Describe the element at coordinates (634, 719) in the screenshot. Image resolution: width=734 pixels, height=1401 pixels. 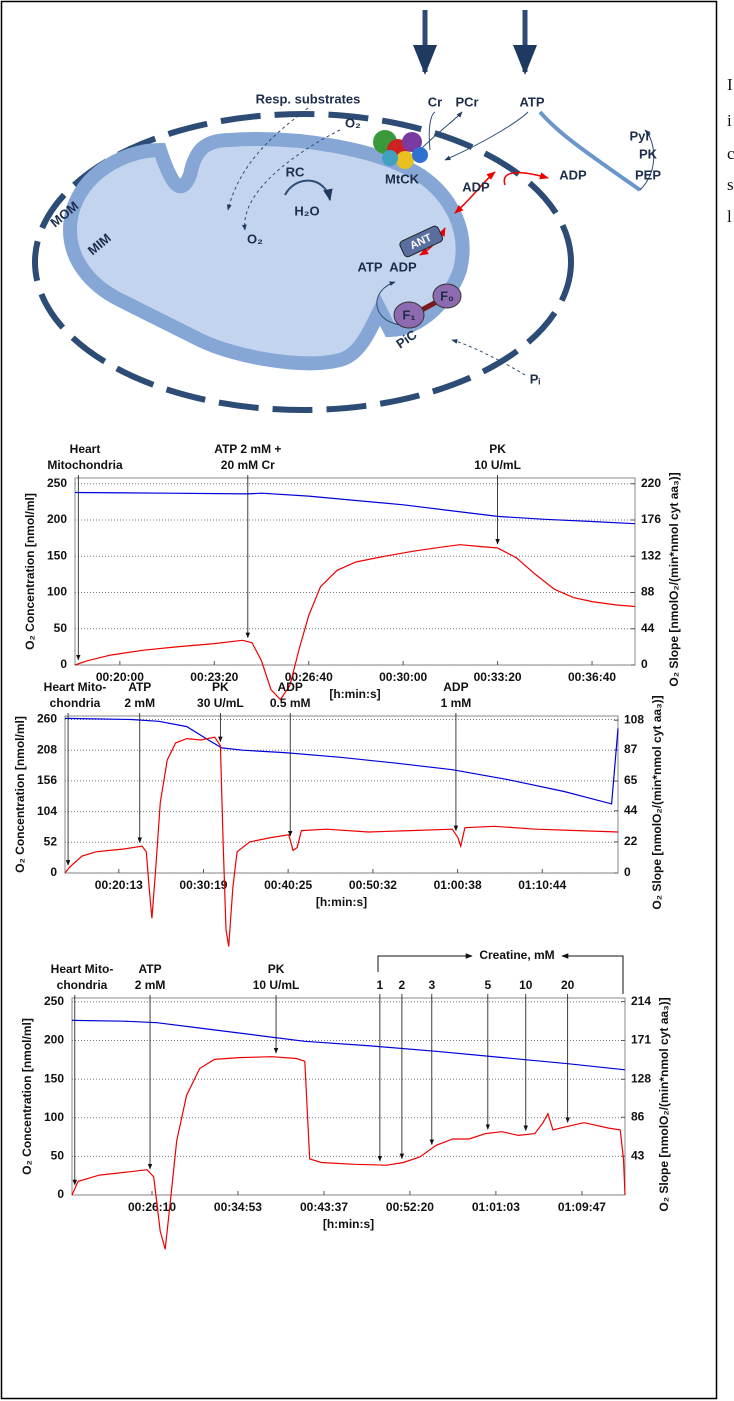
I see `y2-tick-label: 108` at that location.